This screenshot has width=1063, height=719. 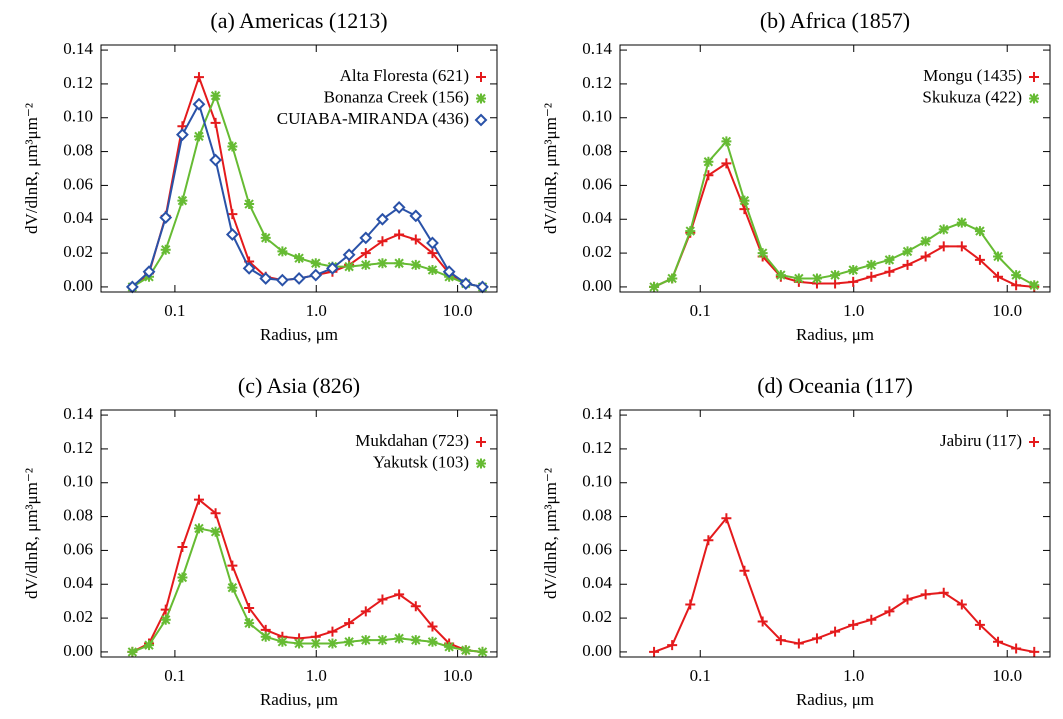 What do you see at coordinates (31, 533) in the screenshot?
I see `y-axis-label: dV/dlnR, μm³μm⁻²` at bounding box center [31, 533].